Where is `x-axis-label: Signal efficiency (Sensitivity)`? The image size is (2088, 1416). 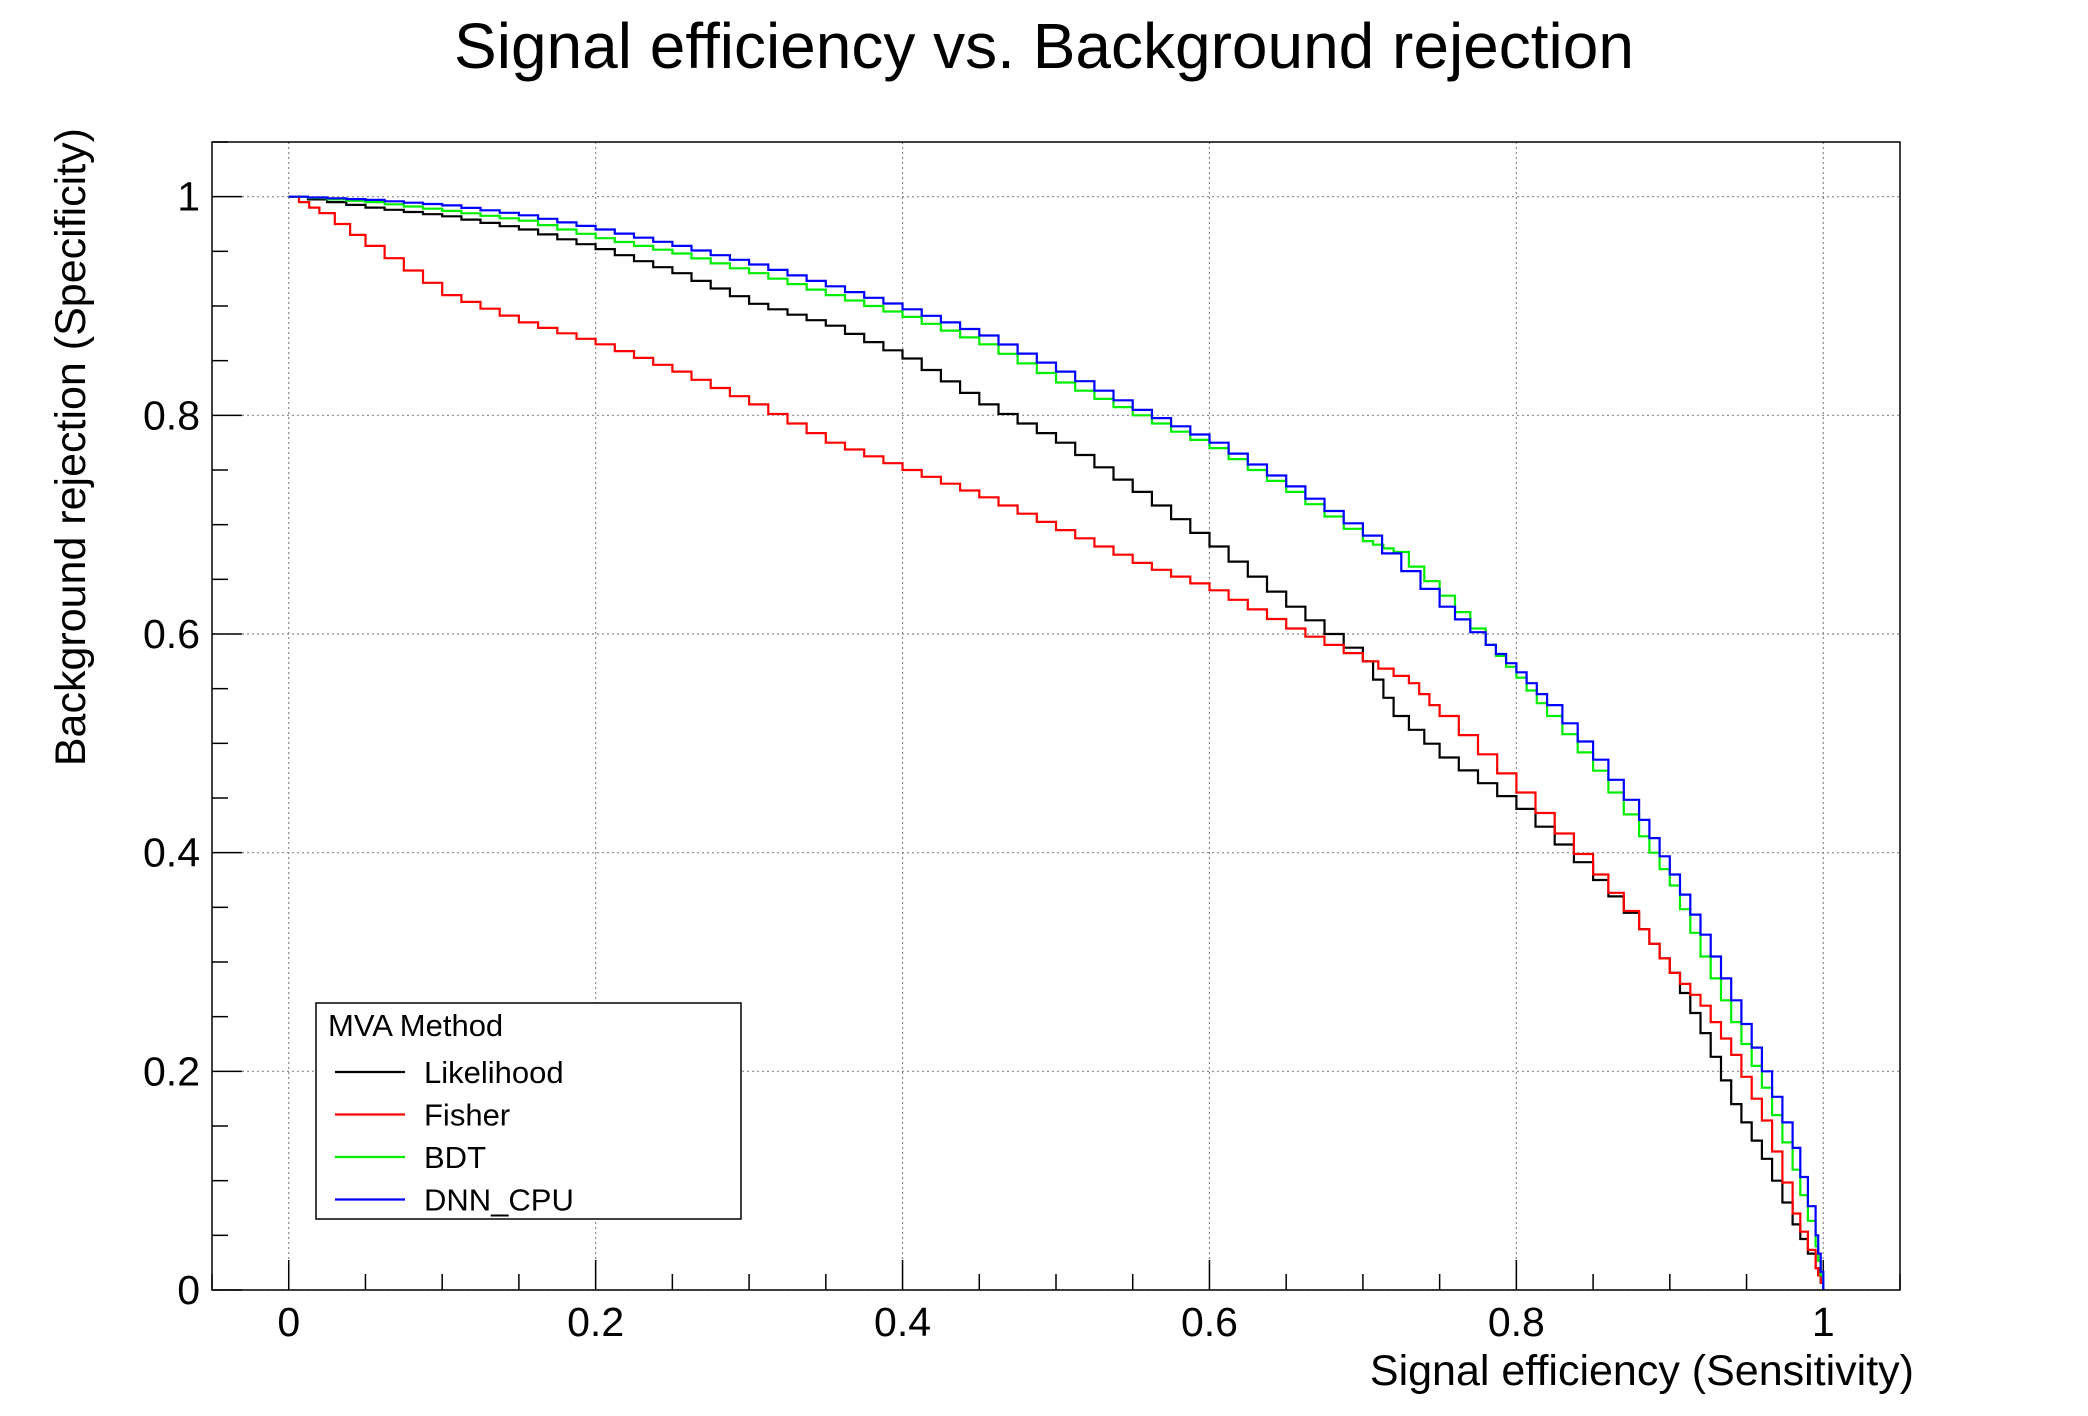 x-axis-label: Signal efficiency (Sensitivity) is located at coordinates (1642, 1371).